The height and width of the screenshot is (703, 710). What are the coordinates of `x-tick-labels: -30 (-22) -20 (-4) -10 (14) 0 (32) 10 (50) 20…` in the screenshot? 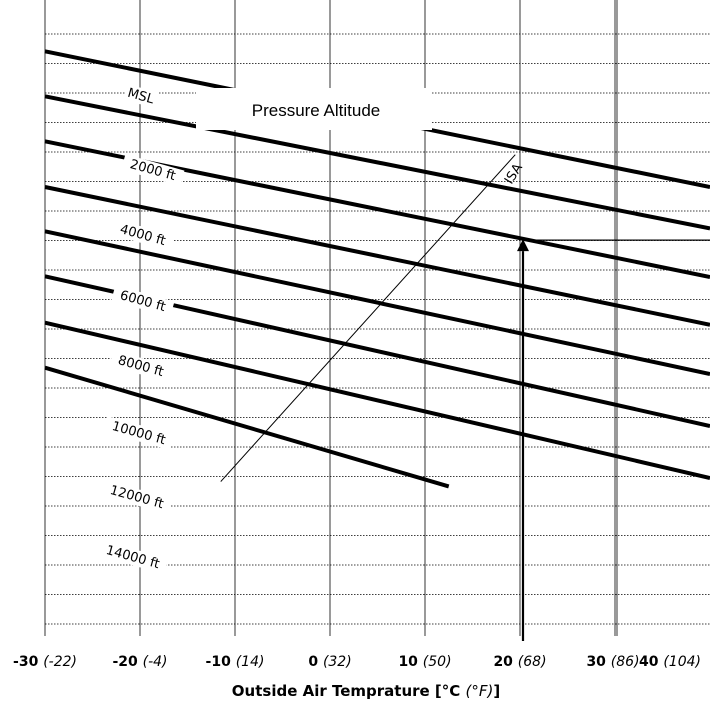 It's located at (357, 662).